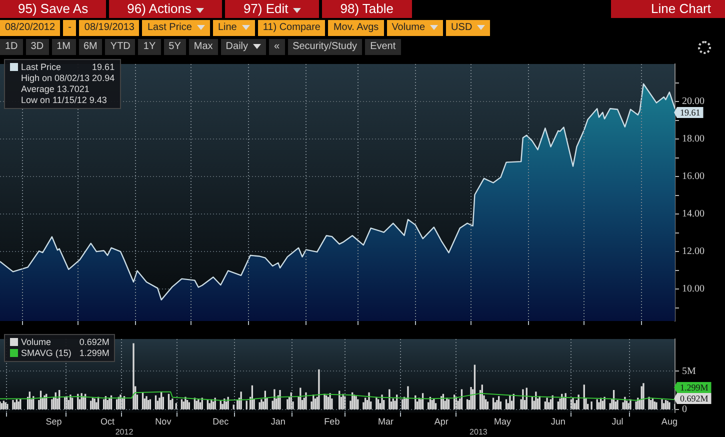 This screenshot has width=725, height=437. Describe the element at coordinates (468, 28) in the screenshot. I see `toolbar-button: USD` at that location.